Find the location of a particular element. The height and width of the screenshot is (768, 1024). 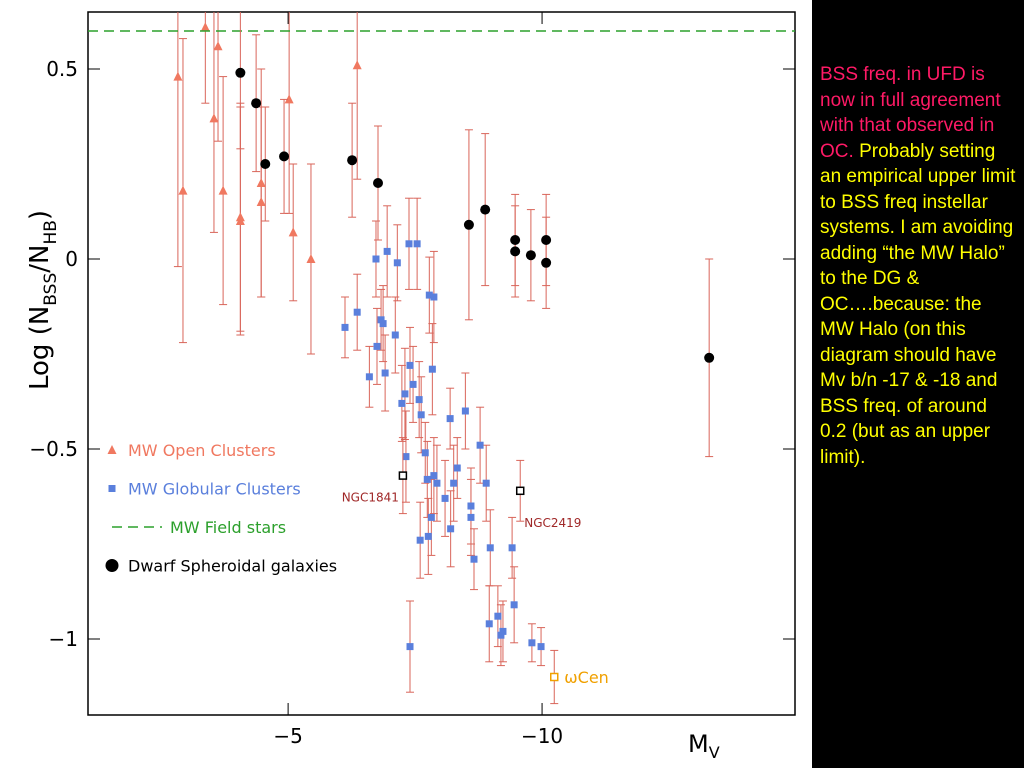

x-axis-label: MV is located at coordinates (704, 746).